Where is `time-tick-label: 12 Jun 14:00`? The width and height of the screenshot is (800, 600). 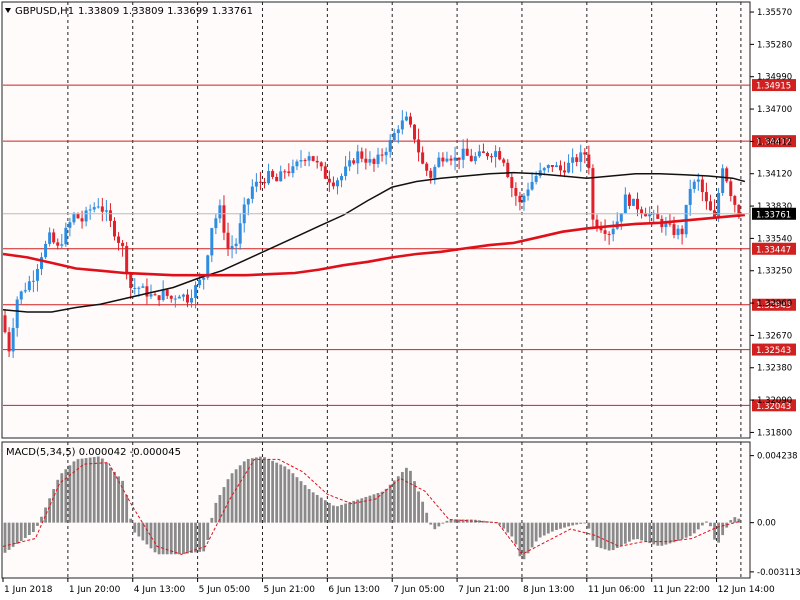
time-tick-label: 12 Jun 14:00 is located at coordinates (746, 590).